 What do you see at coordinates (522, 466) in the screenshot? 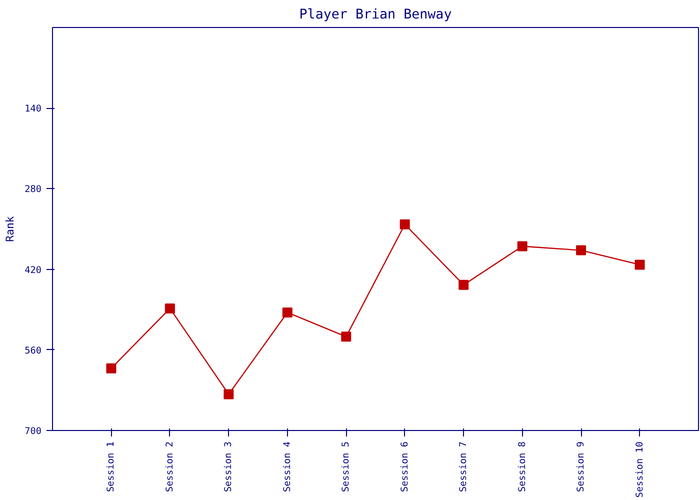
I see `x-tick-label: Session 8` at bounding box center [522, 466].